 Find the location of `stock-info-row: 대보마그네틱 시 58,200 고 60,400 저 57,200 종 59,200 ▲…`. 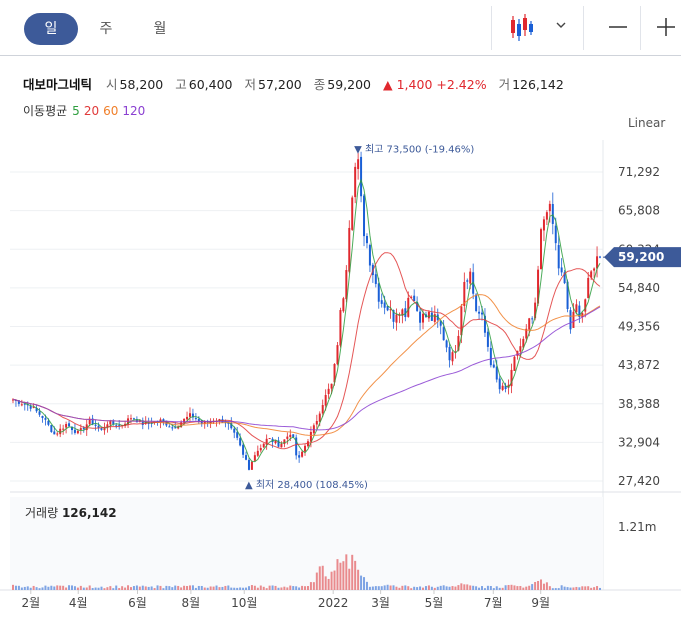

stock-info-row: 대보마그네틱 시 58,200 고 60,400 저 57,200 종 59,200 ▲… is located at coordinates (297, 83).